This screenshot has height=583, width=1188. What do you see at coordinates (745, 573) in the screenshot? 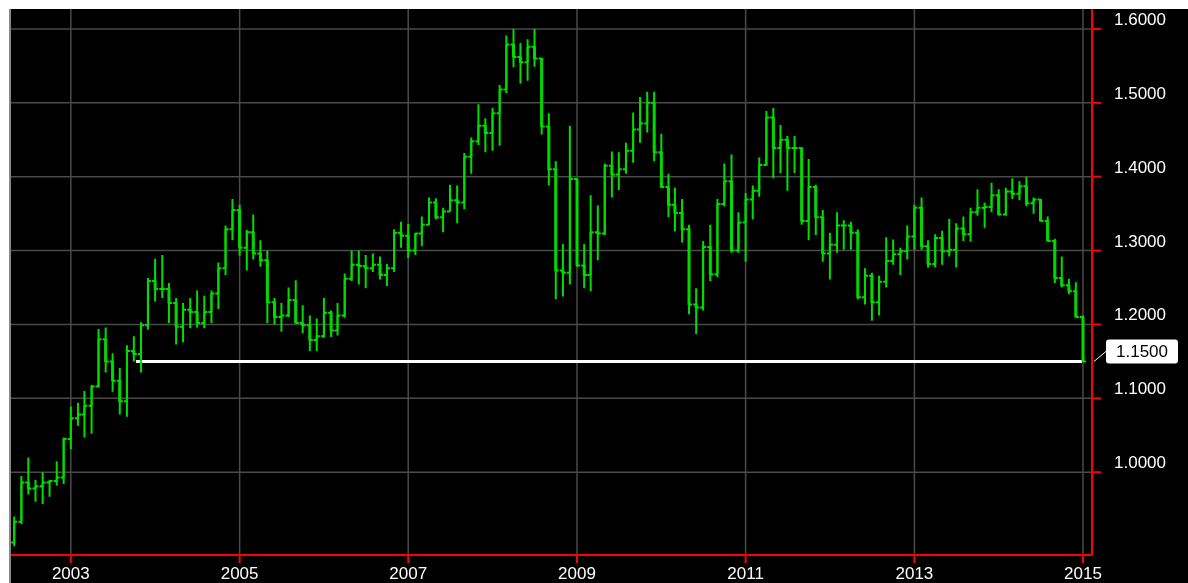
I see `x-tick-label: 2011` at bounding box center [745, 573].